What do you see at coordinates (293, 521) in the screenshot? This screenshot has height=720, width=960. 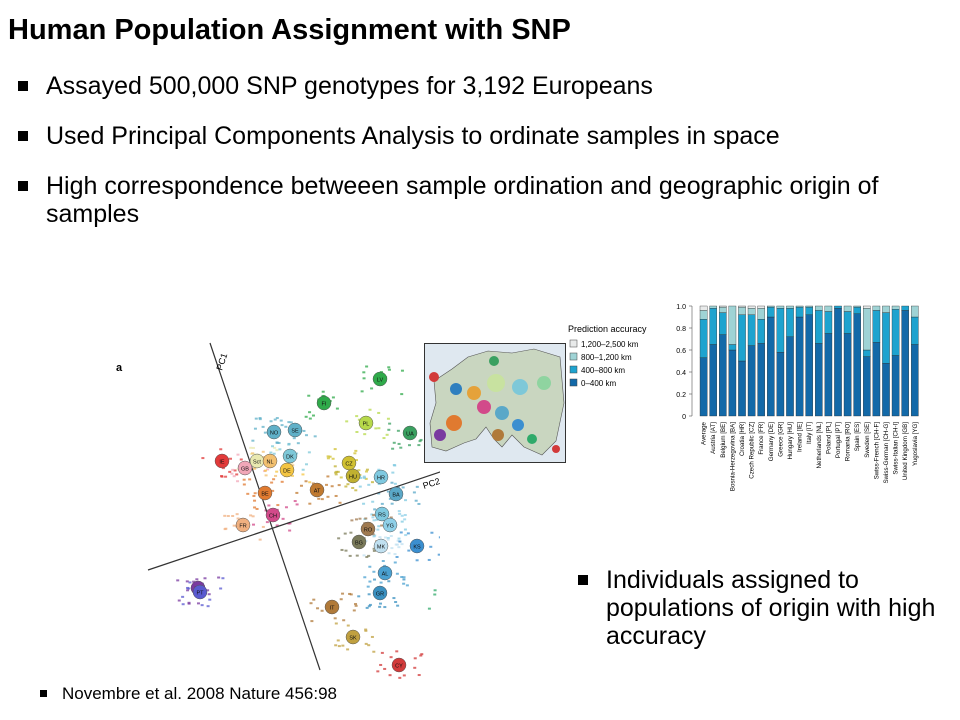 I see `pc2-axis` at bounding box center [293, 521].